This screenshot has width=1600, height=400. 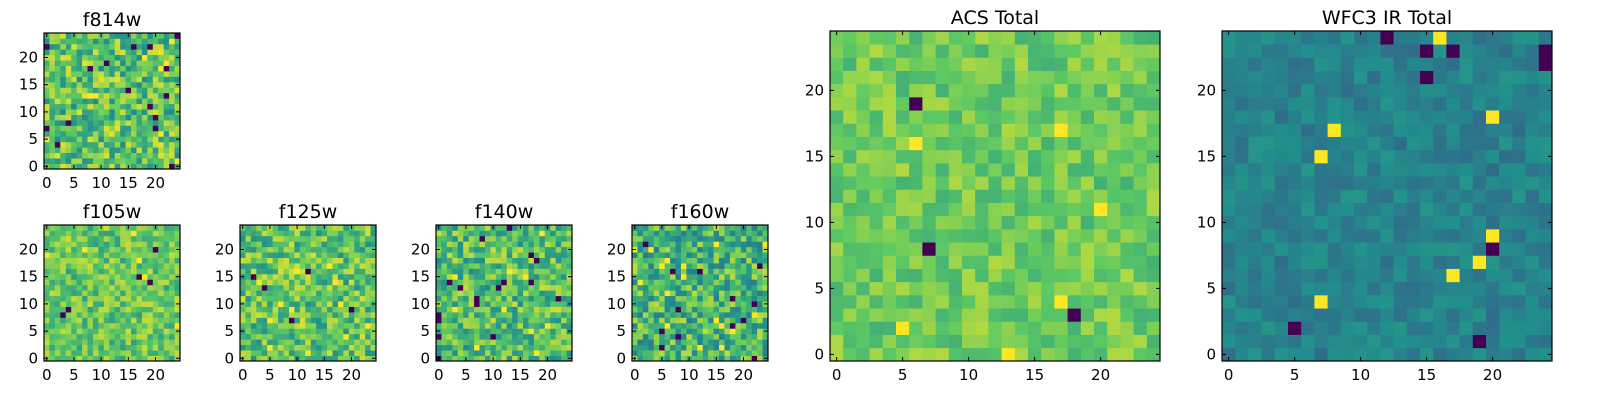 What do you see at coordinates (662, 375) in the screenshot?
I see `x-tick-label: 5` at bounding box center [662, 375].